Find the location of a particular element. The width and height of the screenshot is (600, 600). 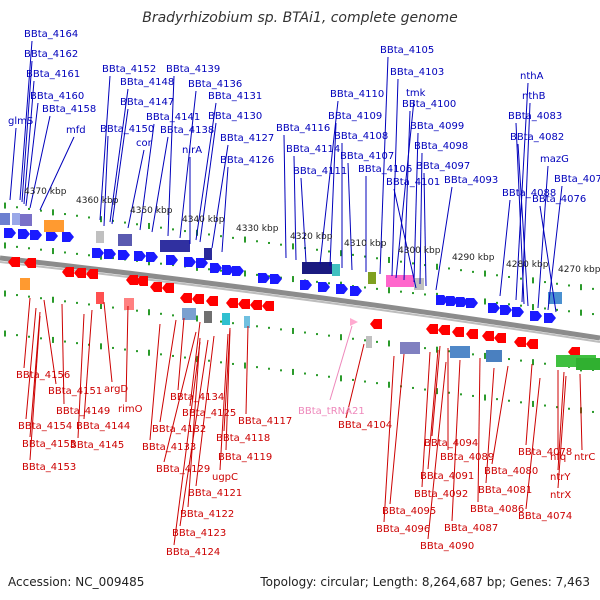

forward-gene-label: BBta_4158 is located at coordinates (69, 109).